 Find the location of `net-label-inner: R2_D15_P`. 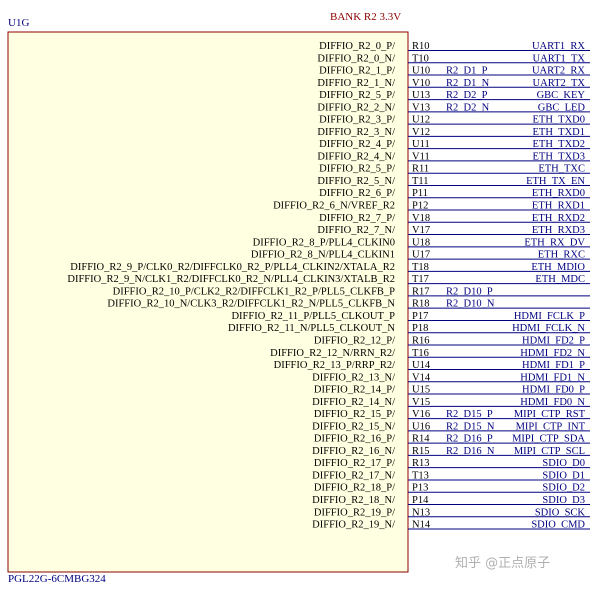

net-label-inner: R2_D15_P is located at coordinates (469, 414).